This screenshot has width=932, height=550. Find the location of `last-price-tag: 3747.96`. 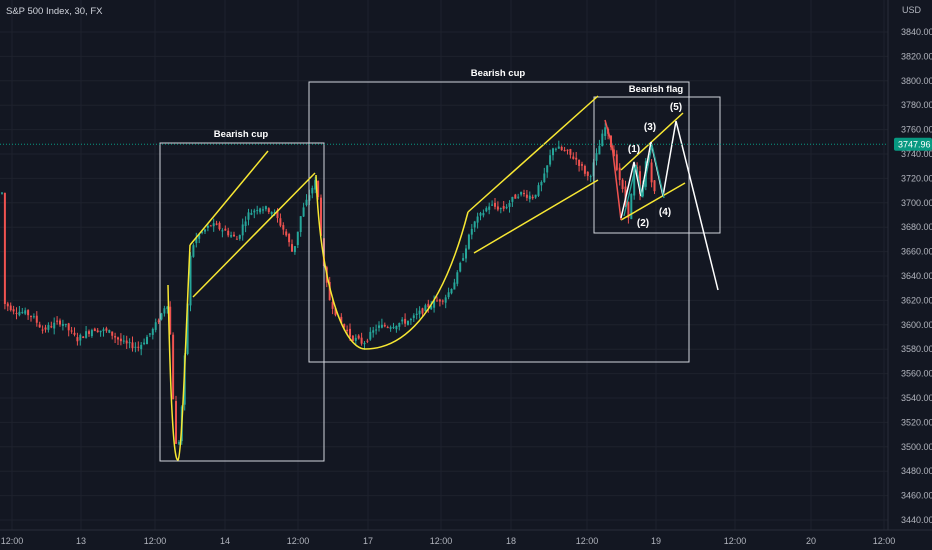

last-price-tag: 3747.96 is located at coordinates (913, 144).